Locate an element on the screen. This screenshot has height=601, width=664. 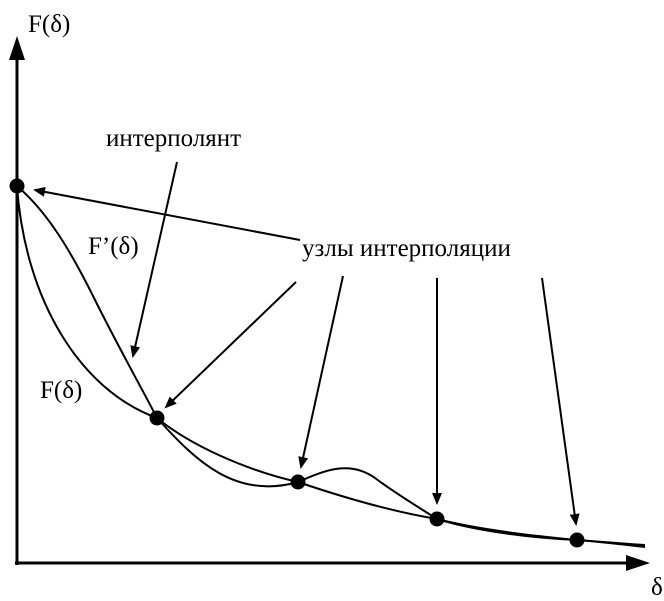
arrow-interpolant is located at coordinates (154, 259).